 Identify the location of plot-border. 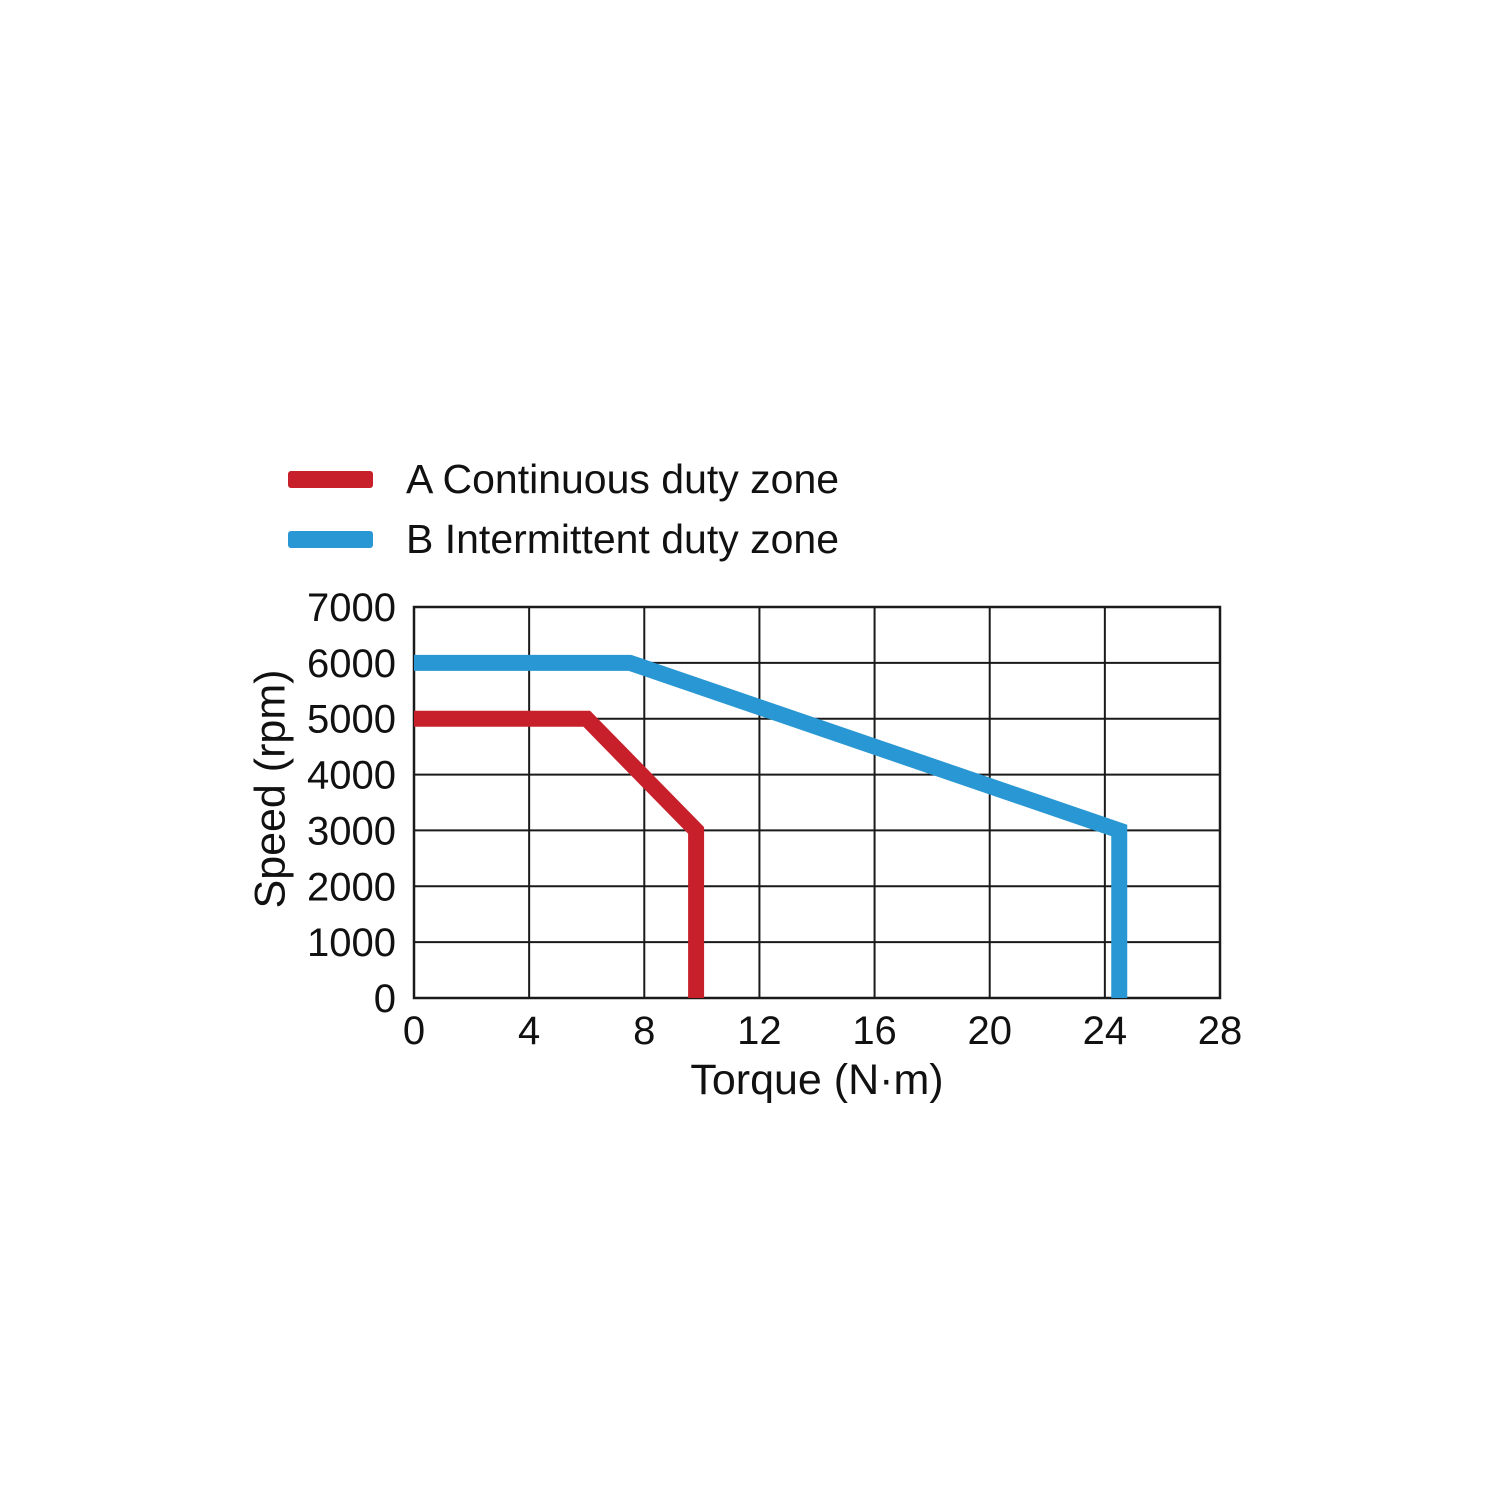
(817, 802).